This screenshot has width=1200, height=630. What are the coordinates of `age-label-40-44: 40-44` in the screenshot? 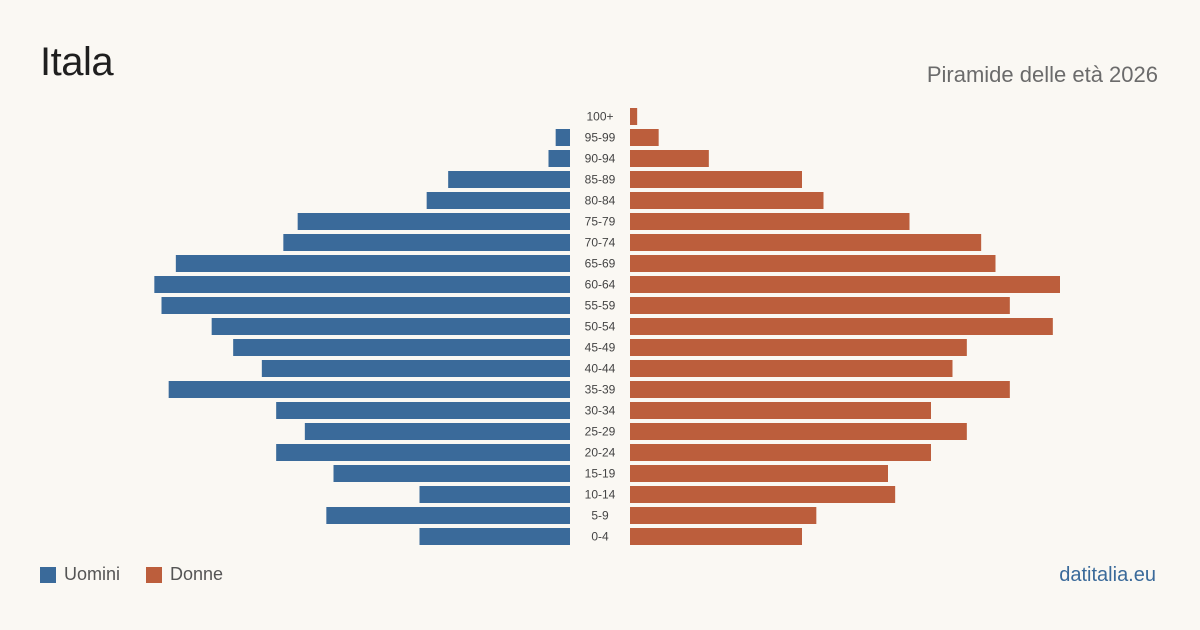 It's located at (600, 369).